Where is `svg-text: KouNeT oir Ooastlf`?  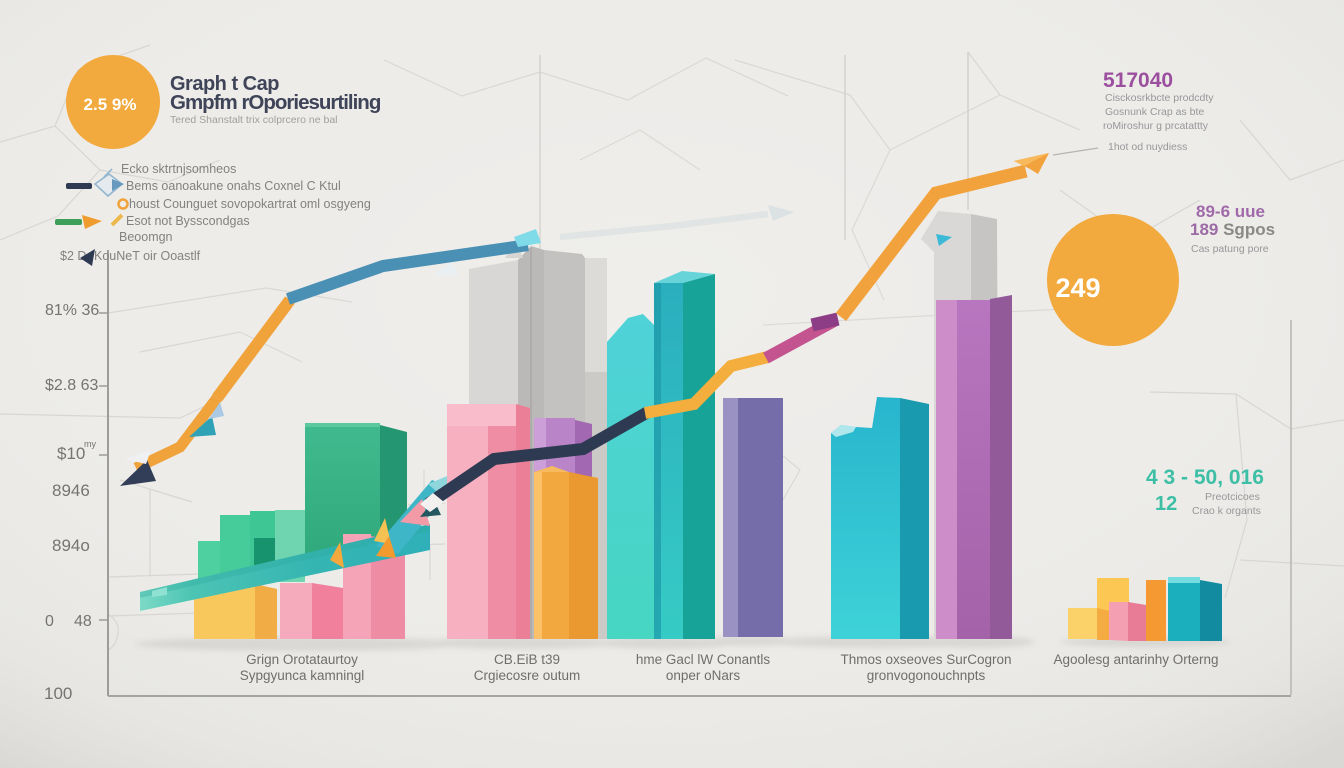
svg-text: KouNeT oir Ooastlf is located at coordinates (147, 256).